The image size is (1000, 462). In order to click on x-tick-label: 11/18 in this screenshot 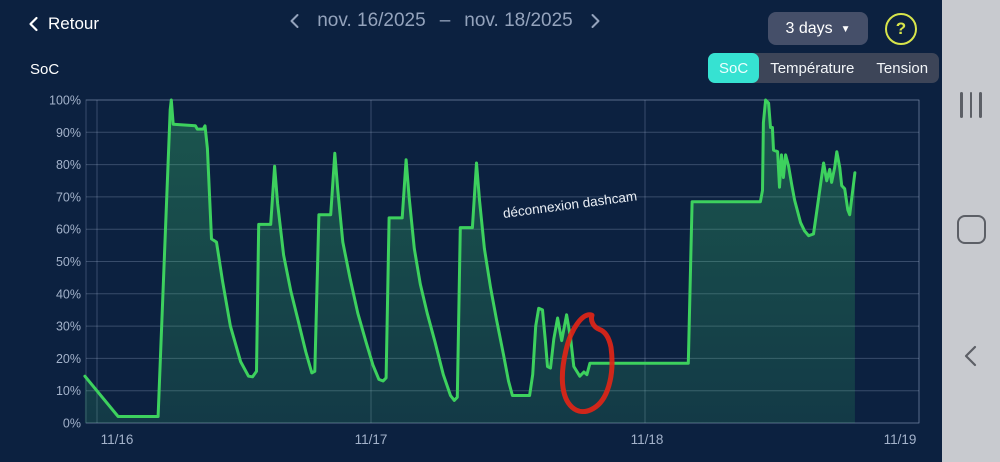, I will do `click(647, 439)`.